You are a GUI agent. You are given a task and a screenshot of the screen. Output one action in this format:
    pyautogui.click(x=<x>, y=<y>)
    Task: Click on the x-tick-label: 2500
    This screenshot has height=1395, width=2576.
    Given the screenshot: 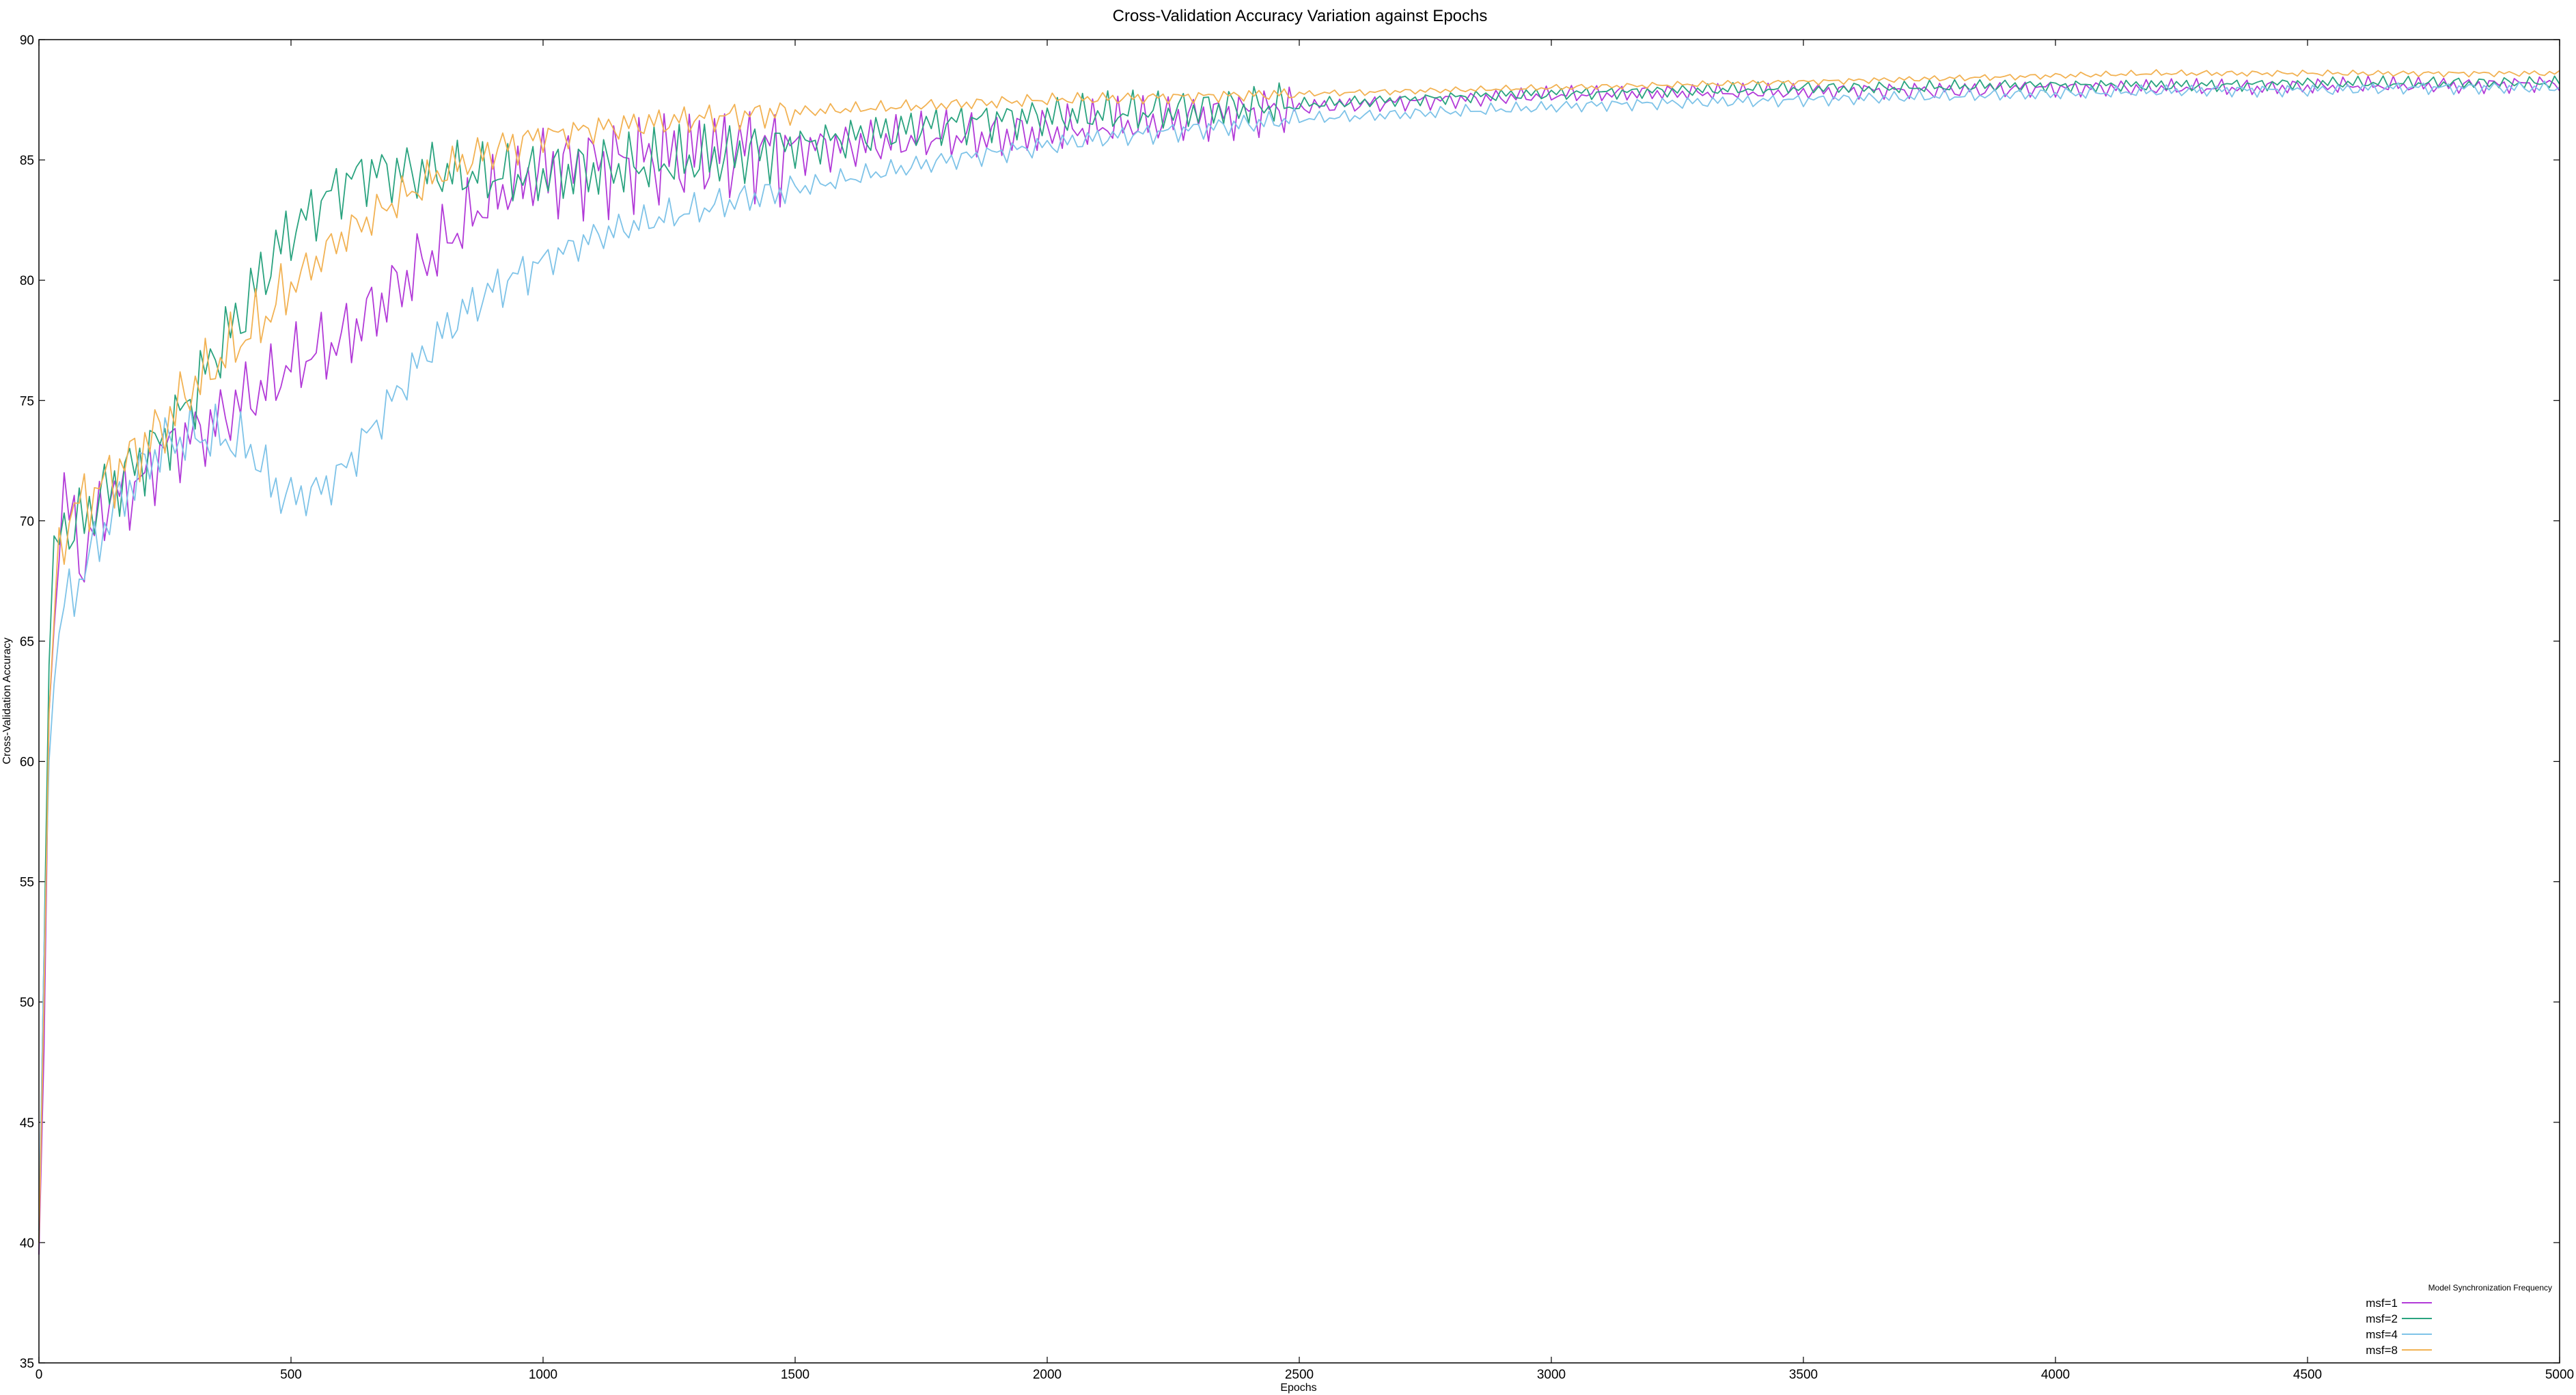 What is the action you would take?
    pyautogui.click(x=1300, y=1375)
    